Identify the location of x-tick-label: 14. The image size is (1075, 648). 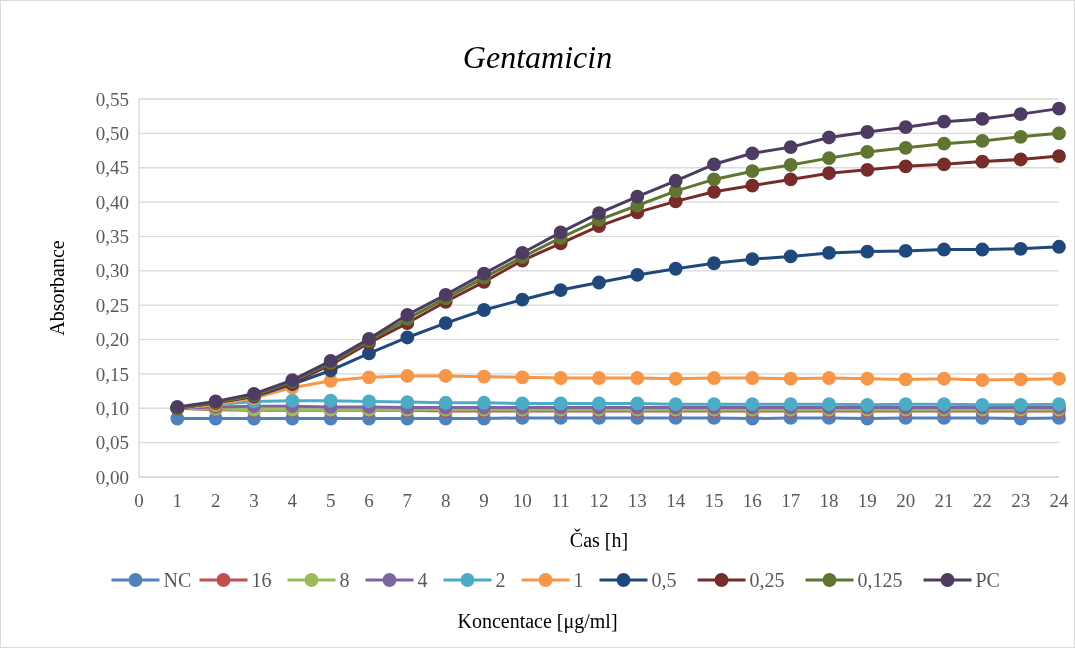
(676, 500).